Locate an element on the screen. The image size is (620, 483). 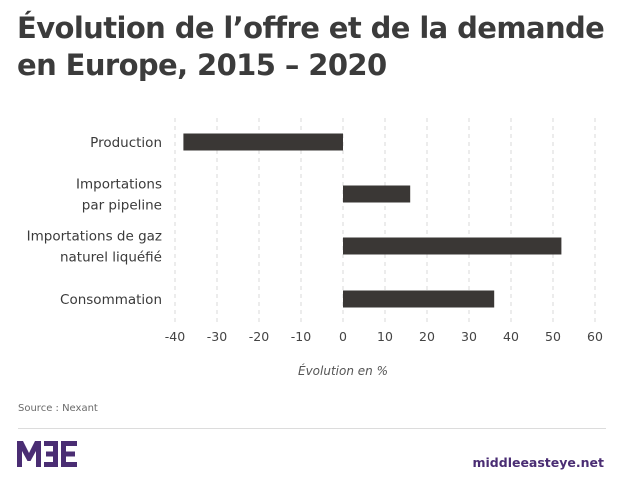
category-label: Production is located at coordinates (126, 143).